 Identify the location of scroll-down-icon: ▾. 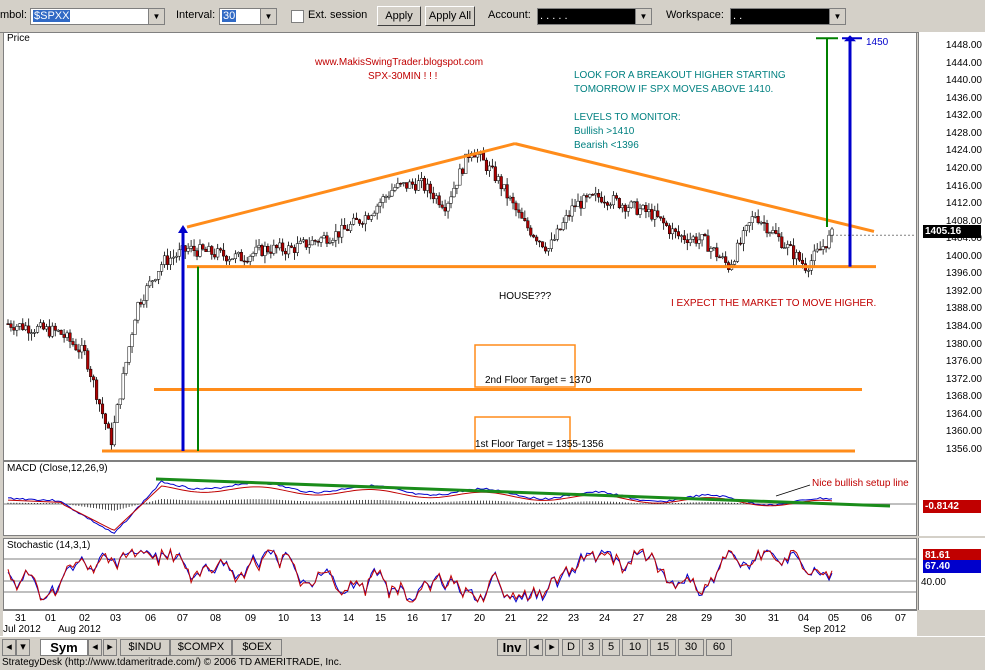
(23, 647).